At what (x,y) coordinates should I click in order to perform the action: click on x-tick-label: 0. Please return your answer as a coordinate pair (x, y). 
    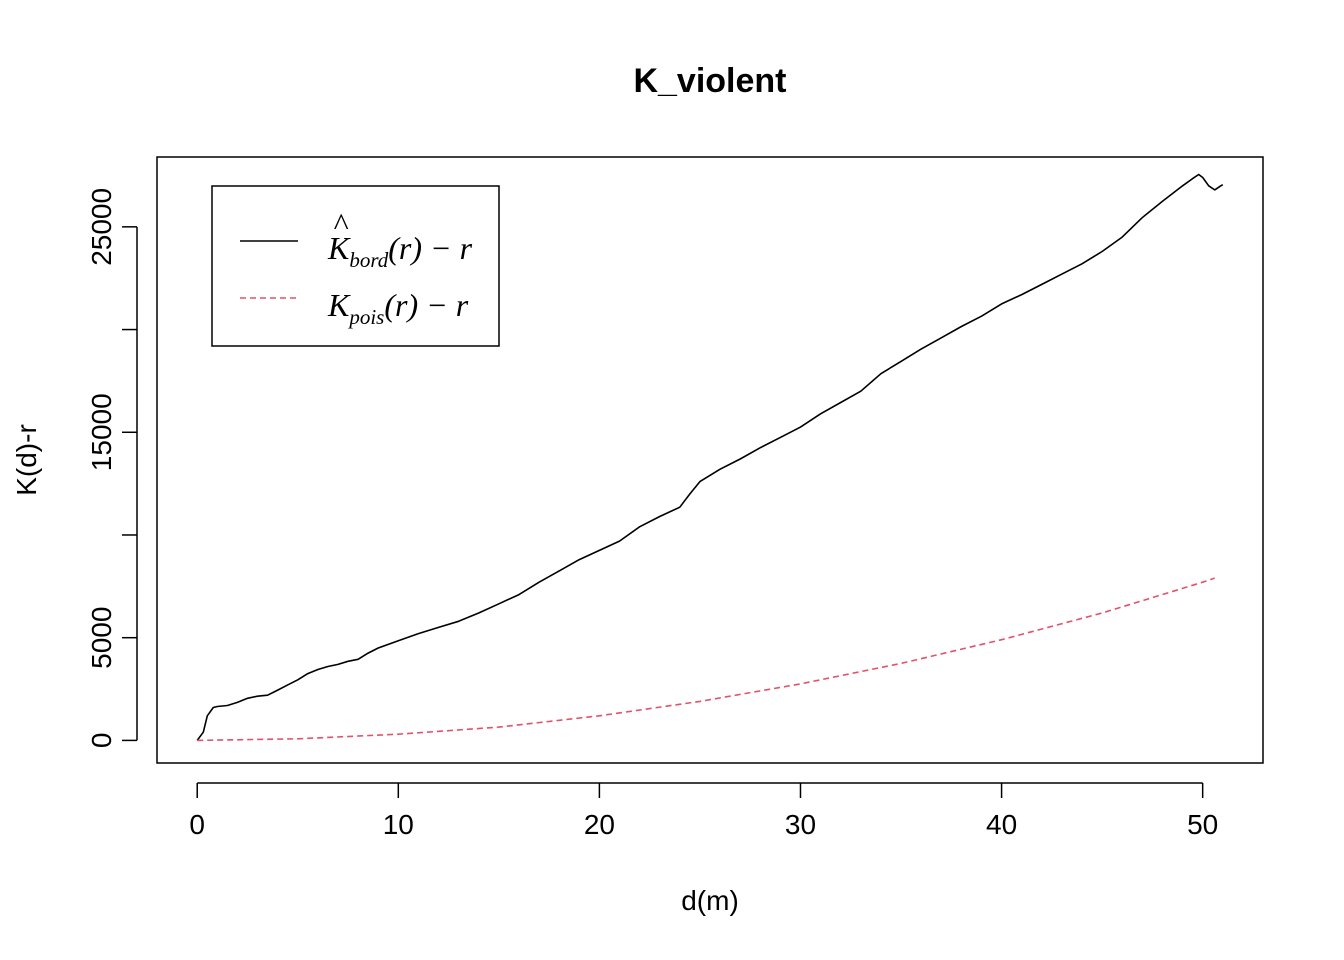
    Looking at the image, I should click on (197, 824).